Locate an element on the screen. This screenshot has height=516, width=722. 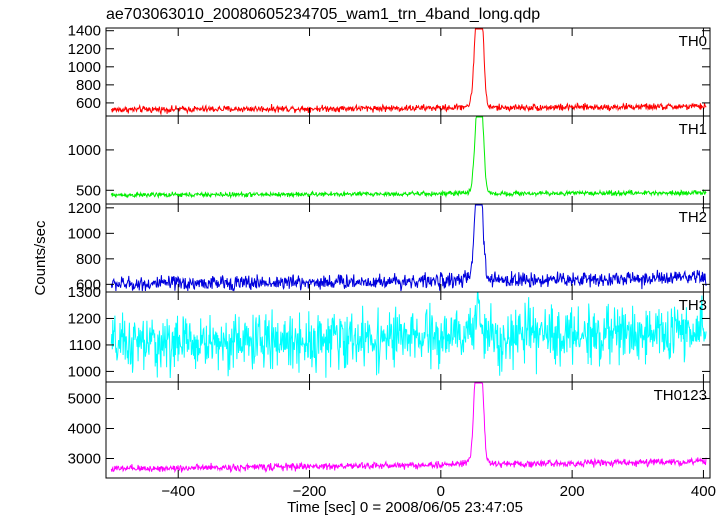
y-tick-label: 1300 is located at coordinates (84, 292).